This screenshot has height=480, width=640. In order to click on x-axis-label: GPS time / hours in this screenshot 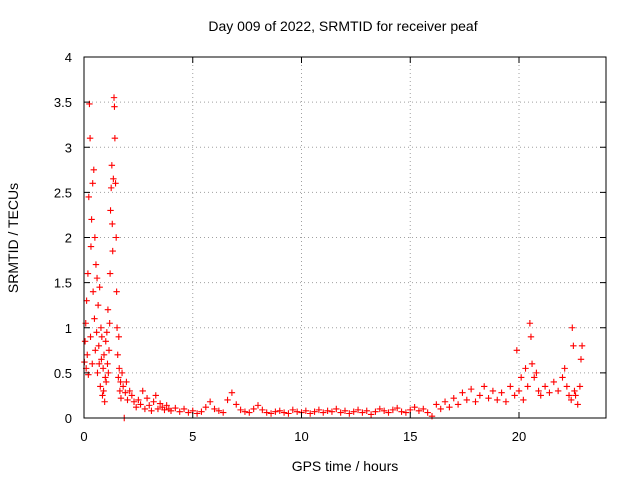, I will do `click(345, 466)`.